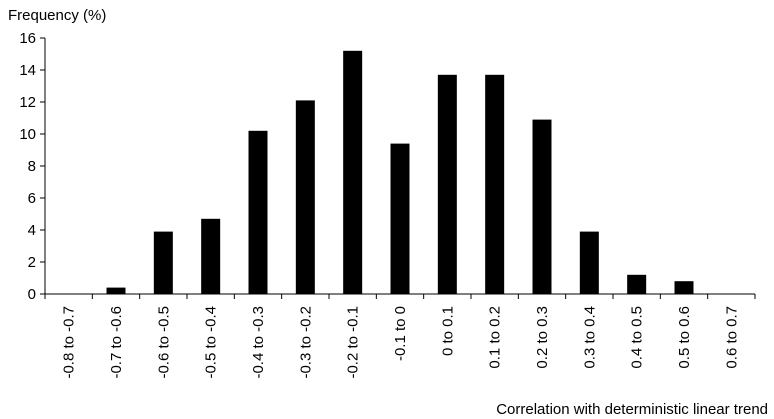 The width and height of the screenshot is (774, 419). I want to click on x-tick-label: -0.7 to -0.6, so click(116, 342).